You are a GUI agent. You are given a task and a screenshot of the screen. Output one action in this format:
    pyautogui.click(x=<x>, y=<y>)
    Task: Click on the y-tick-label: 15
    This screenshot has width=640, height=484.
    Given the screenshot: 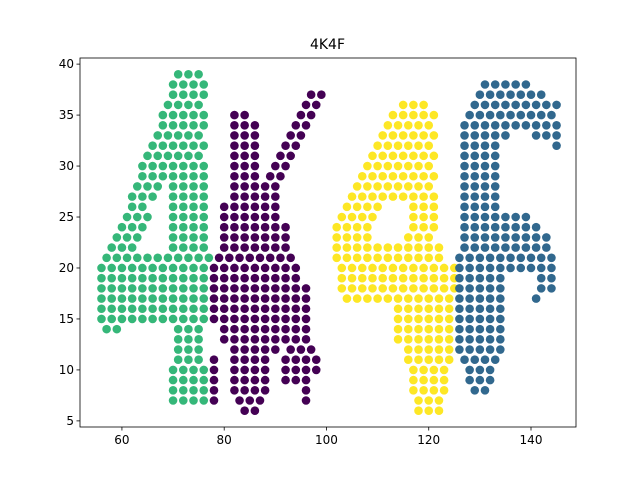 What is the action you would take?
    pyautogui.click(x=66, y=319)
    